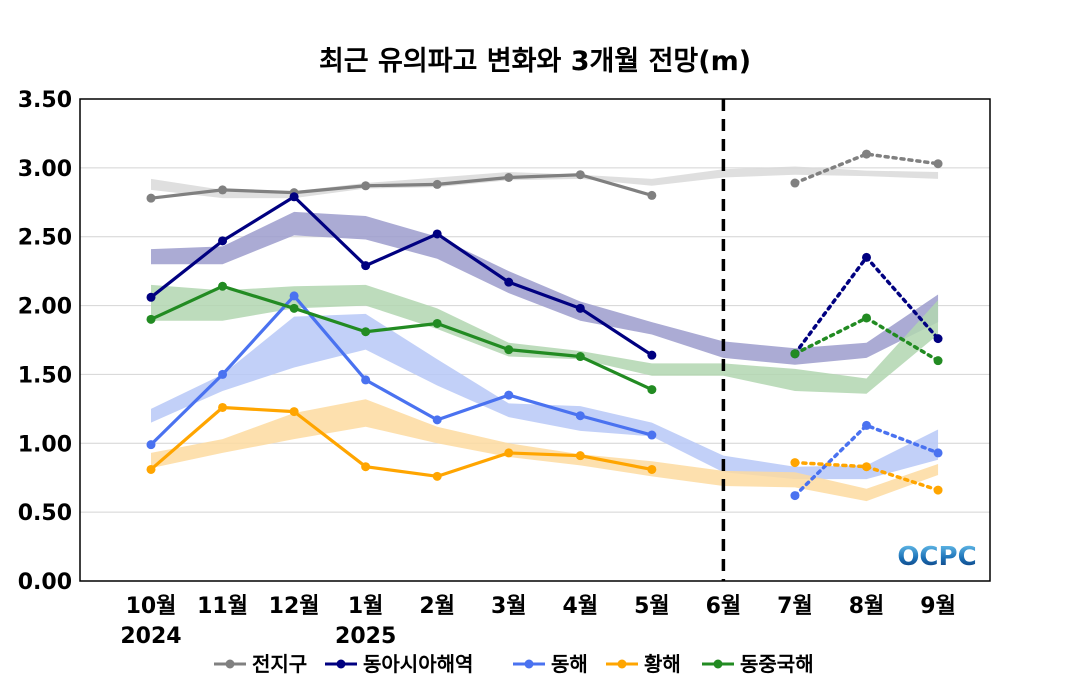 Image resolution: width=1070 pixels, height=700 pixels. Describe the element at coordinates (652, 606) in the screenshot. I see `x-tick-label: 5월` at that location.